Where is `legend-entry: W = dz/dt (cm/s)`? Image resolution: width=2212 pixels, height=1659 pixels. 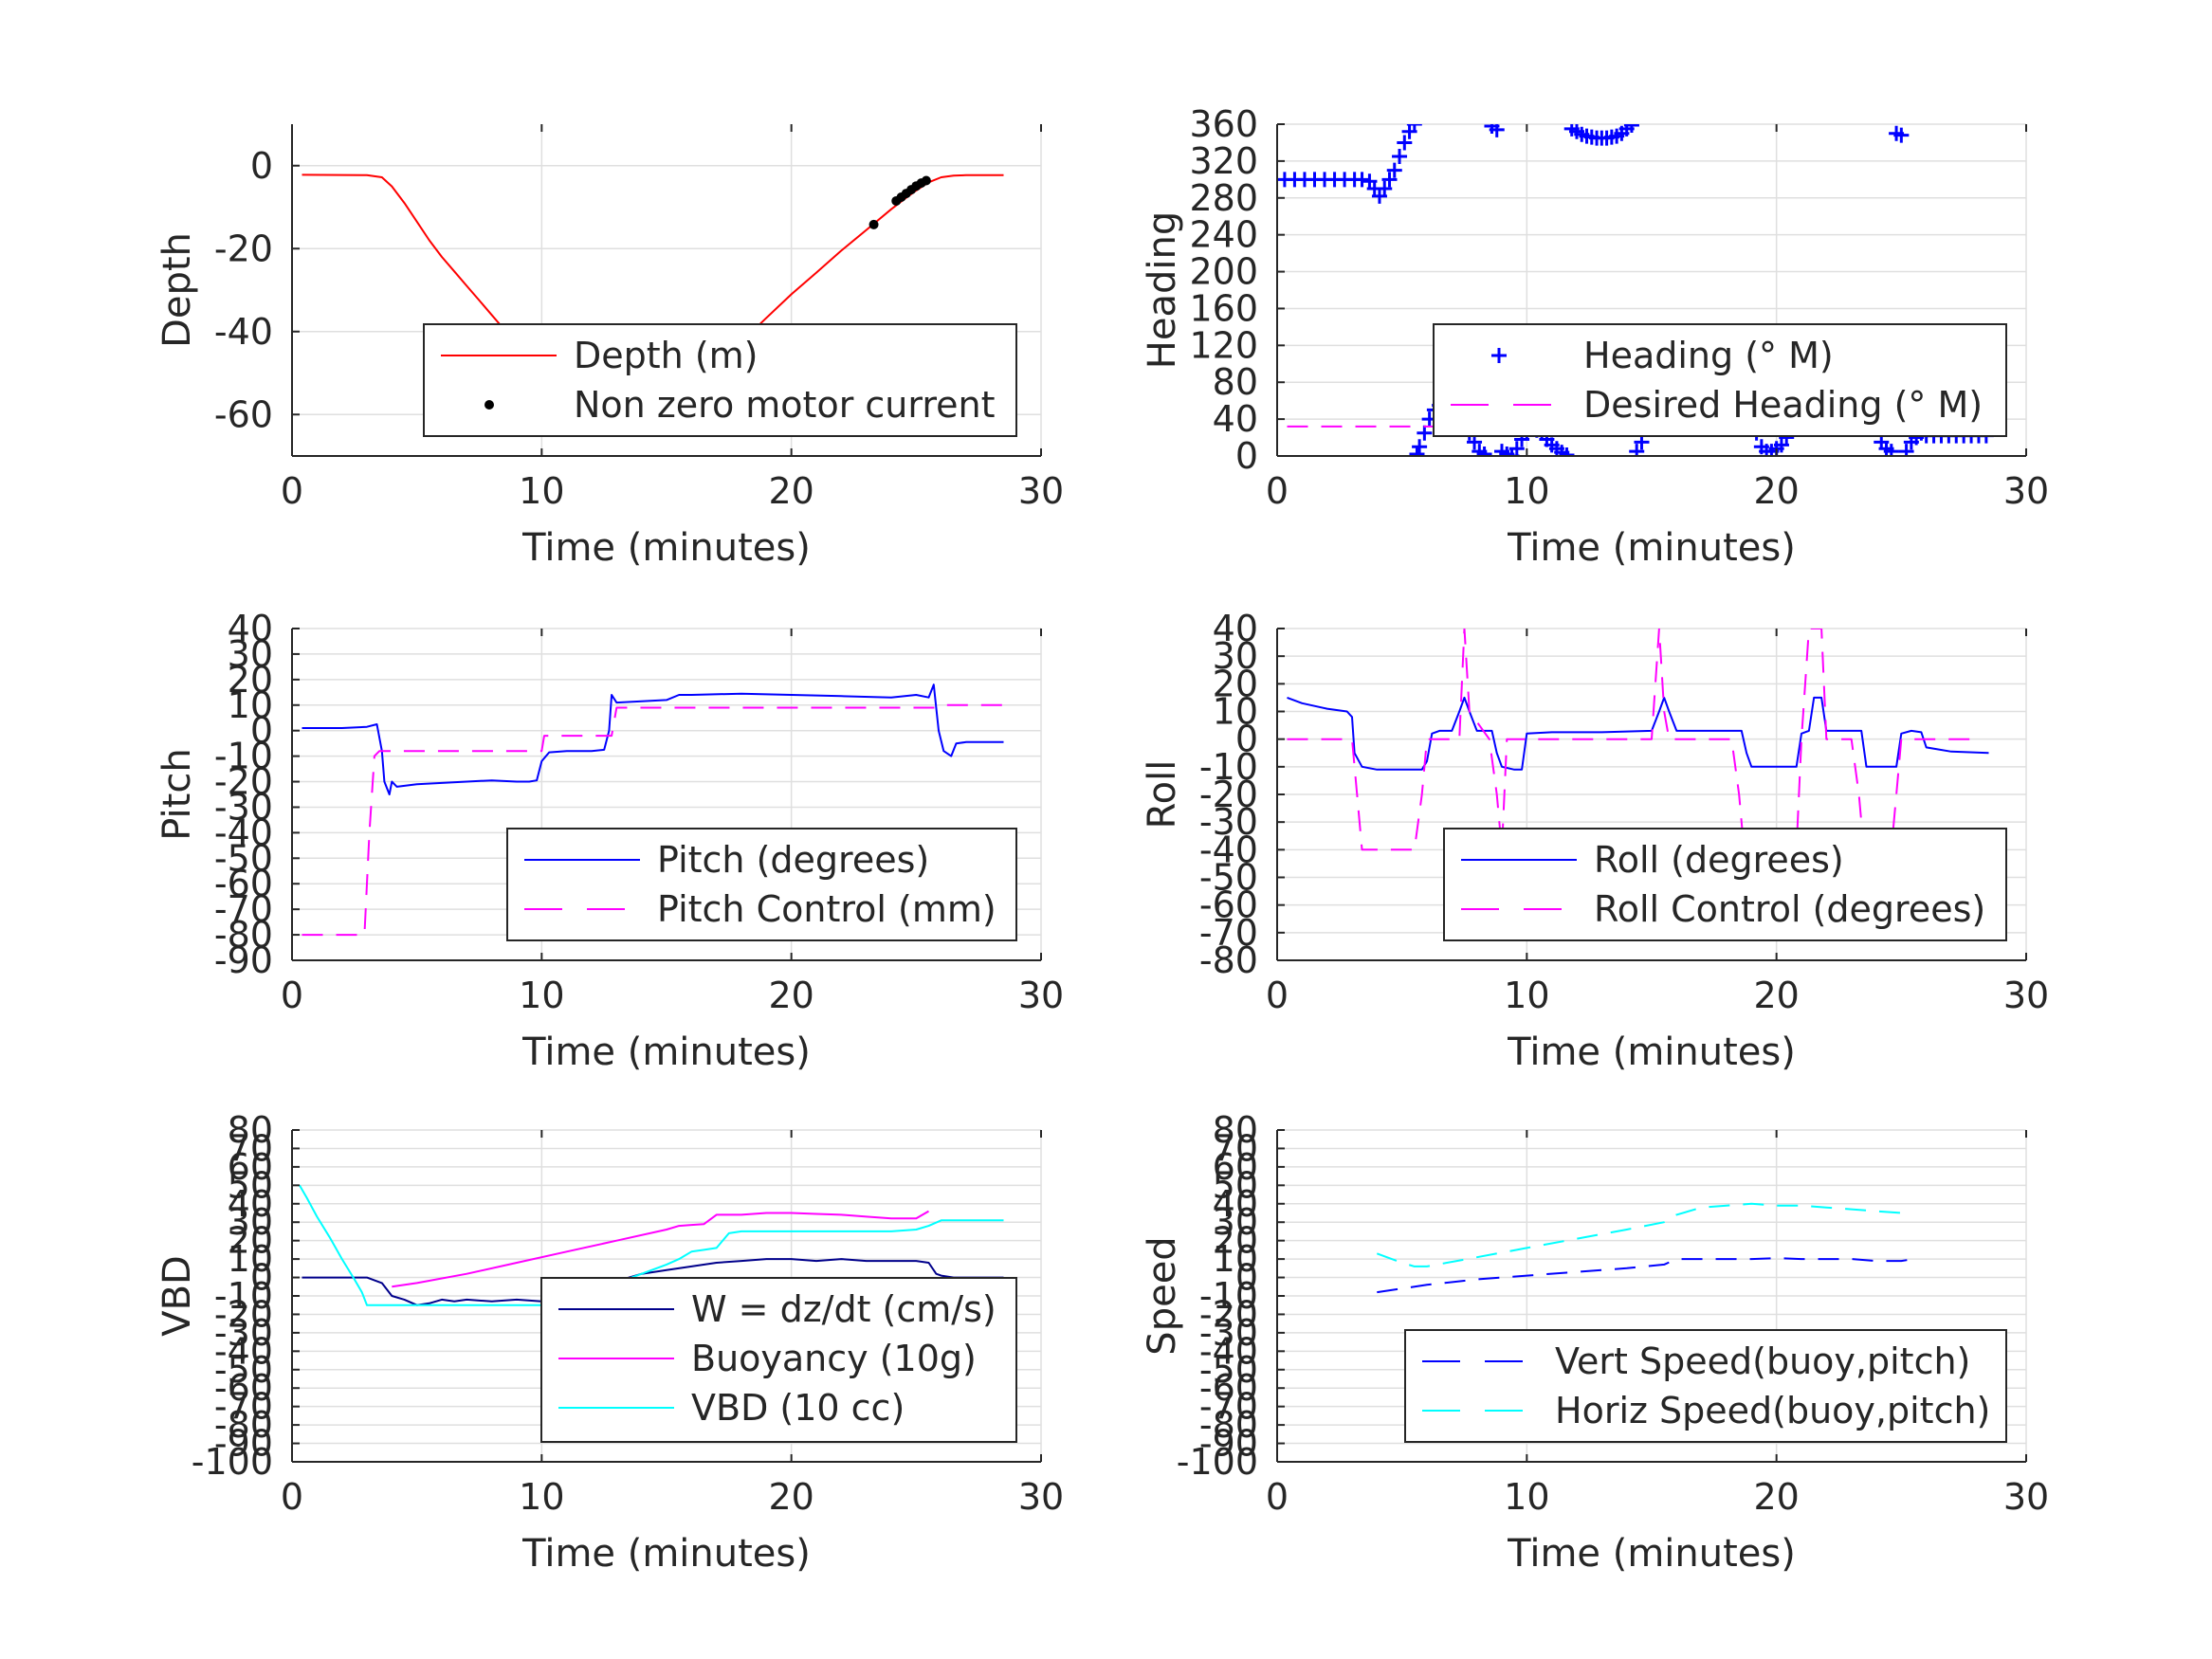
legend-entry: W = dz/dt (cm/s) is located at coordinates (843, 1309).